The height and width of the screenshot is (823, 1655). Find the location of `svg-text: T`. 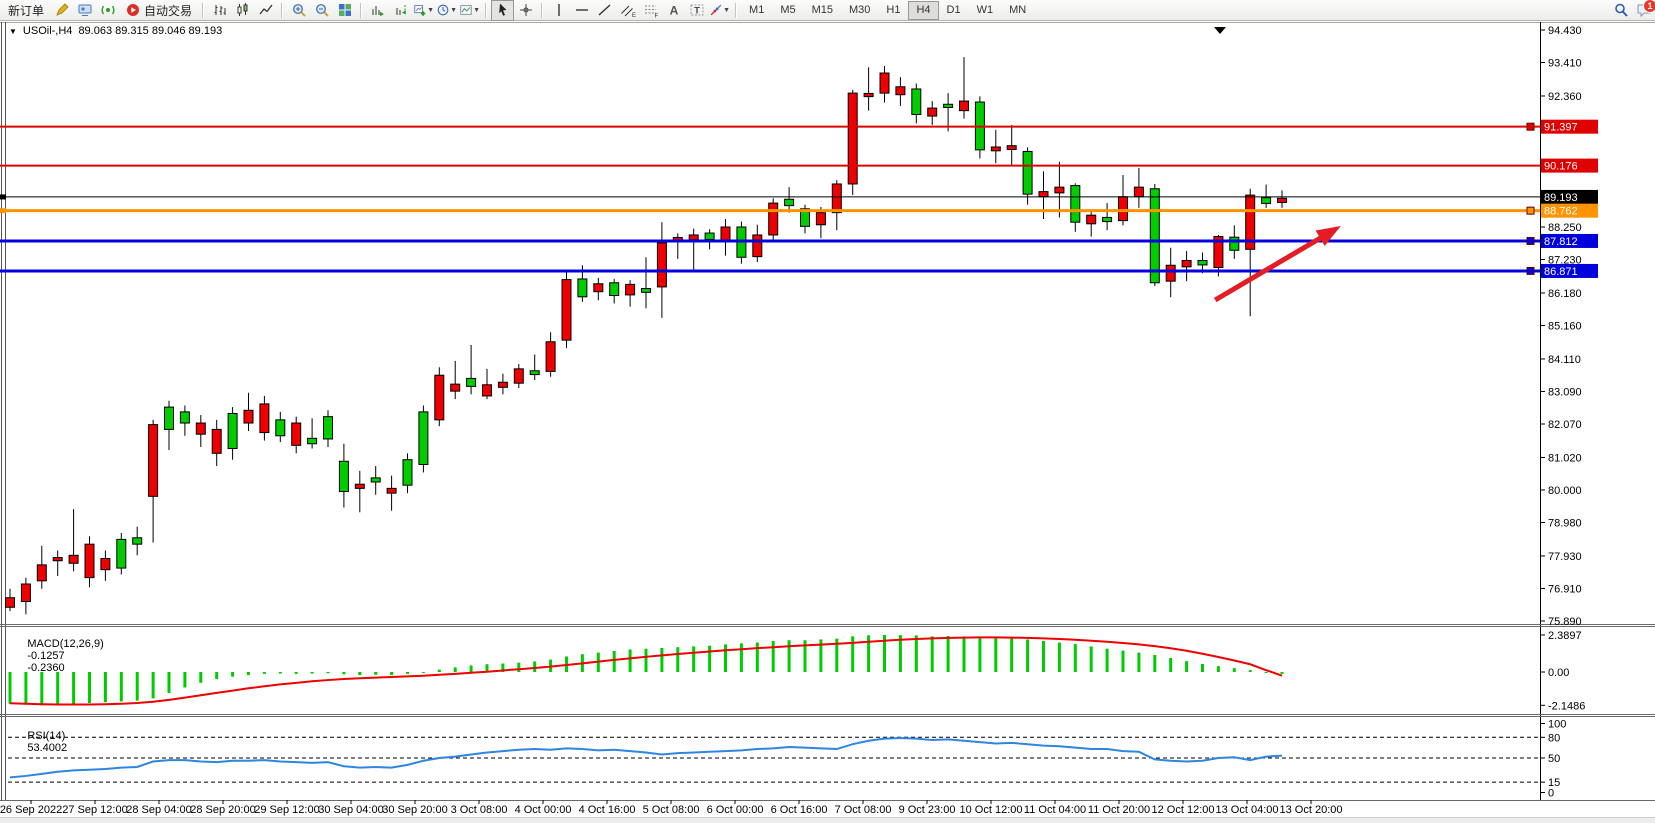

svg-text: T is located at coordinates (697, 11).